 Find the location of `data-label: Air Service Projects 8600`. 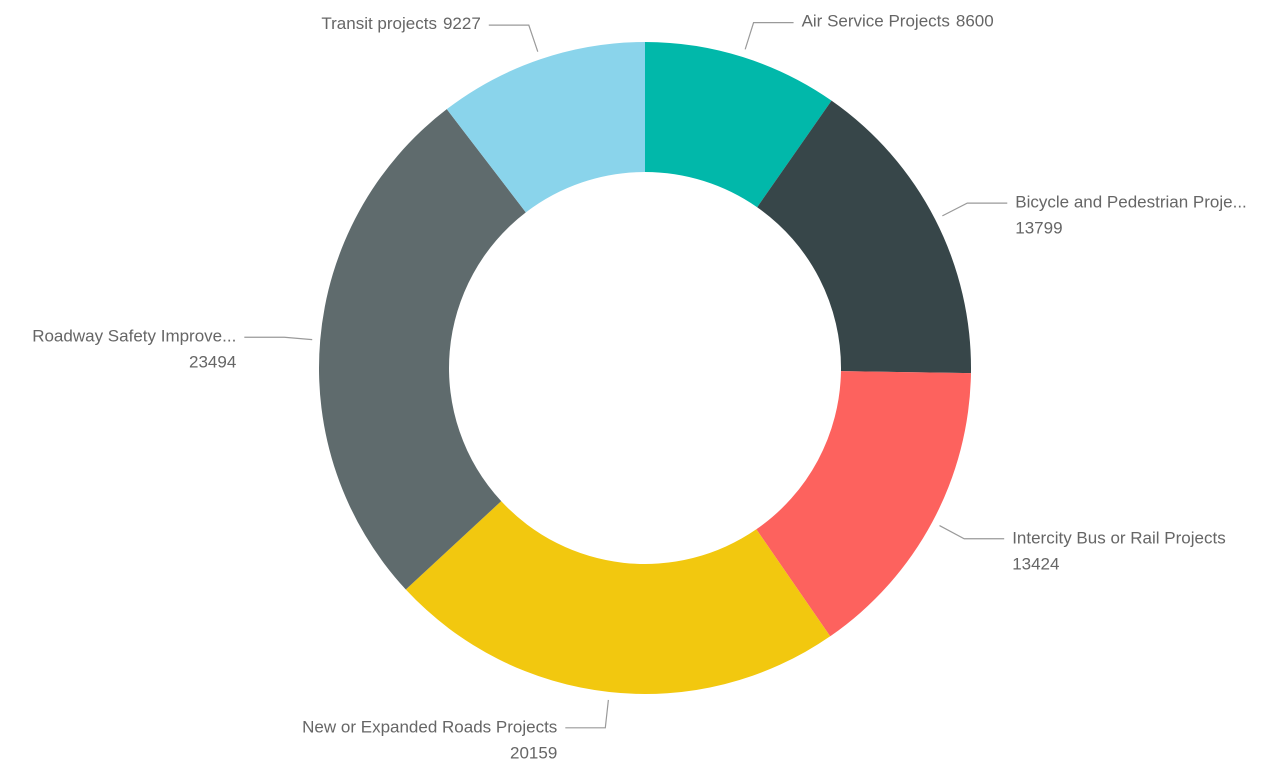

data-label: Air Service Projects 8600 is located at coordinates (898, 21).